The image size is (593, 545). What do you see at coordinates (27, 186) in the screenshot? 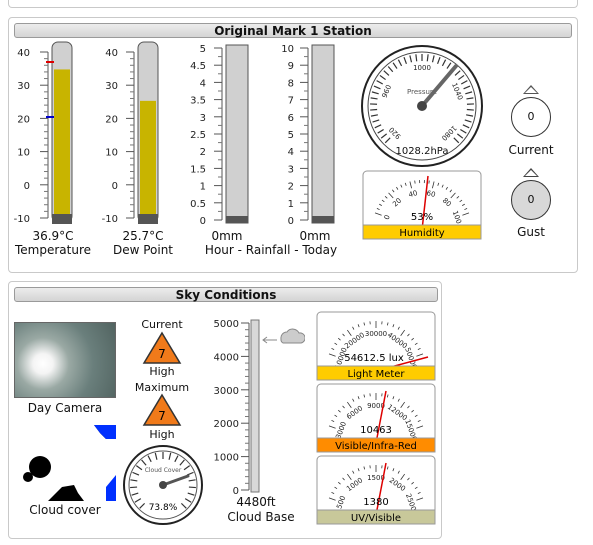
I see `temperature-tick-label: 0` at bounding box center [27, 186].